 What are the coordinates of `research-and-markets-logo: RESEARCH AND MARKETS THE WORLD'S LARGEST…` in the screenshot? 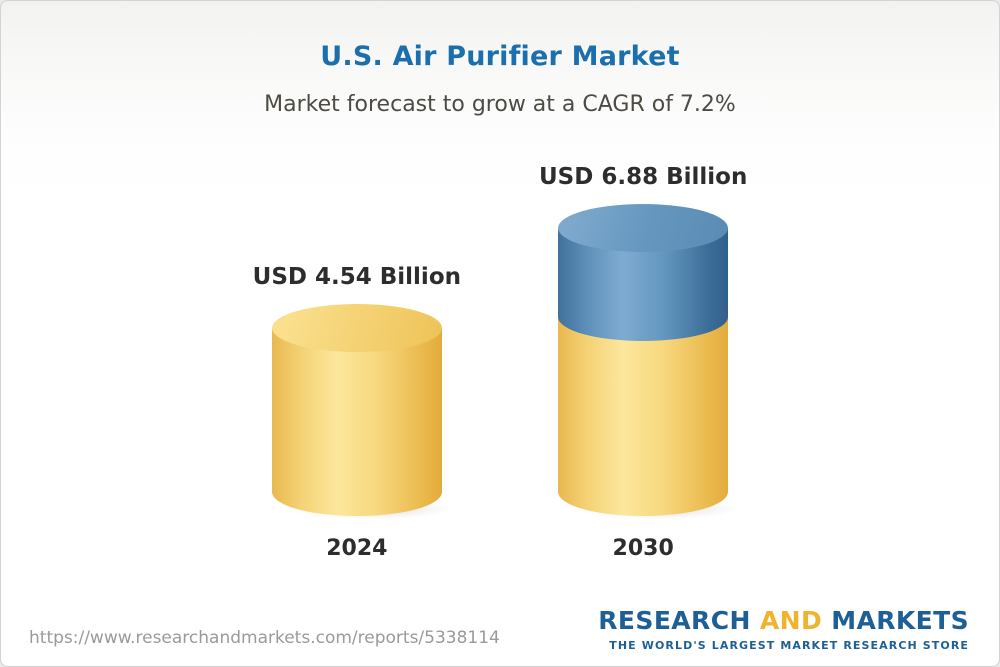 It's located at (783, 629).